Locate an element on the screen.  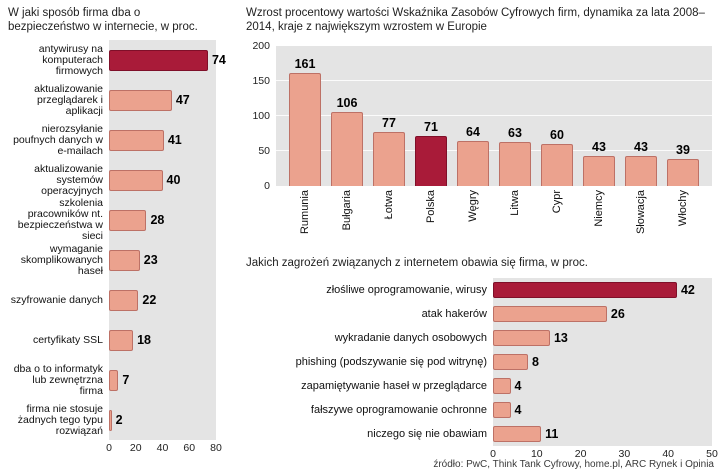
bar-row: złośliwe oprogramowanie, wirusy 42 is located at coordinates (479, 290).